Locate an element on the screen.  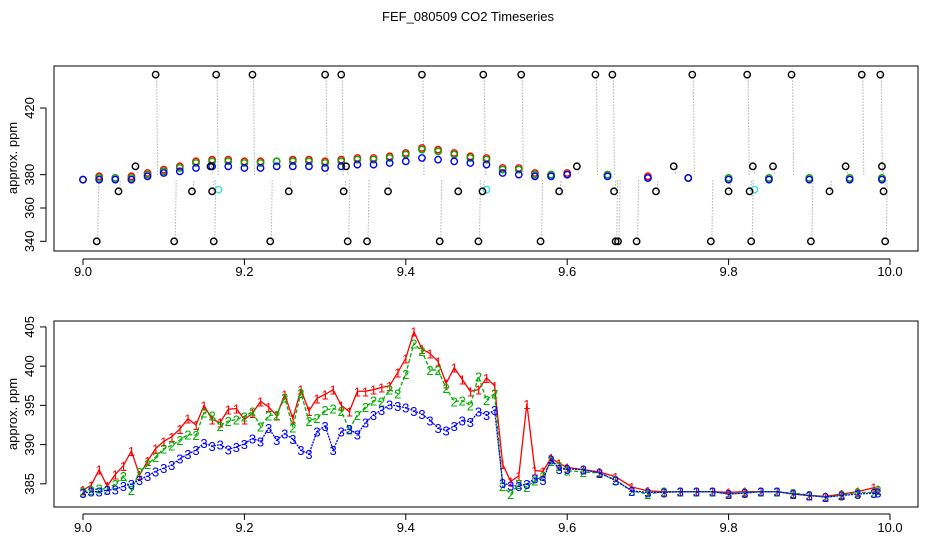
top-y-tick-label: 380 is located at coordinates (29, 175).